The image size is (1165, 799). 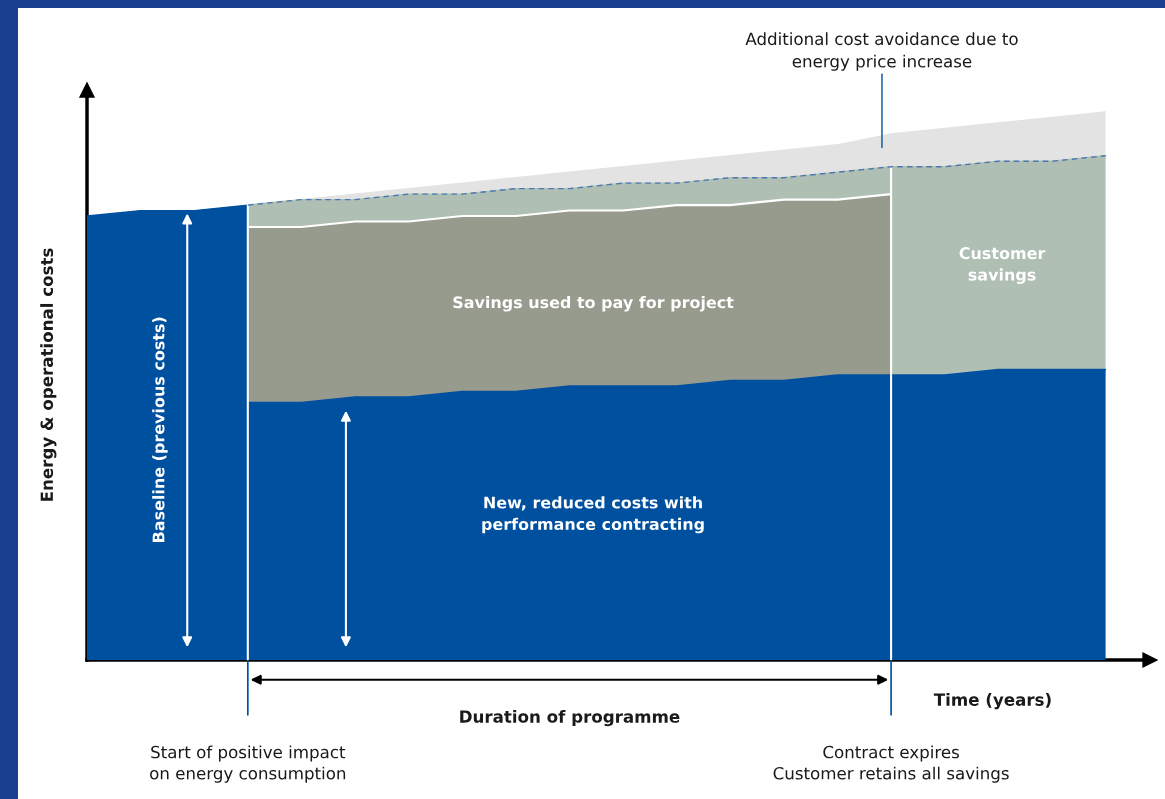 What do you see at coordinates (593, 303) in the screenshot?
I see `series-label: Savings used to pay for project` at bounding box center [593, 303].